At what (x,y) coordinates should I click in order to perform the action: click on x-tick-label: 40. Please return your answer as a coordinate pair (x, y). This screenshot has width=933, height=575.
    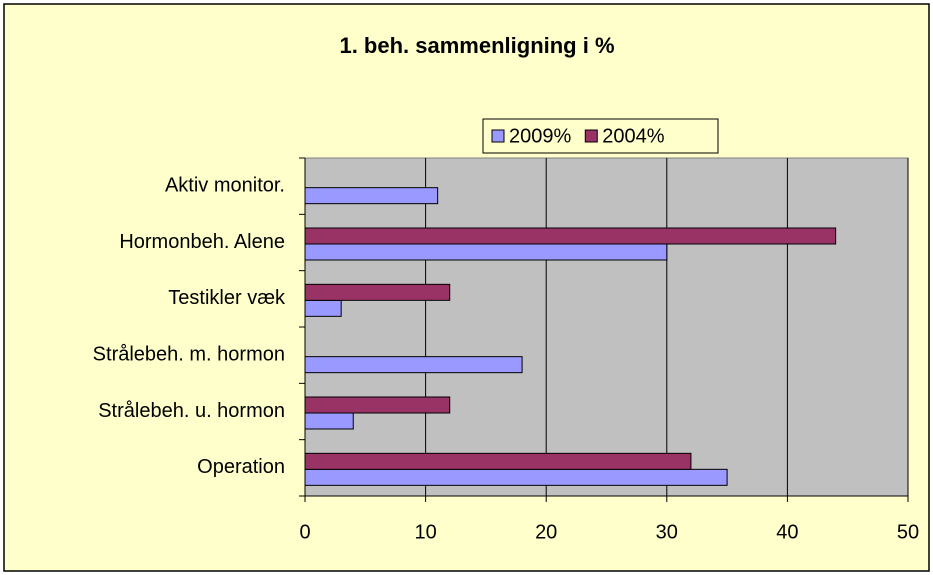
    Looking at the image, I should click on (787, 532).